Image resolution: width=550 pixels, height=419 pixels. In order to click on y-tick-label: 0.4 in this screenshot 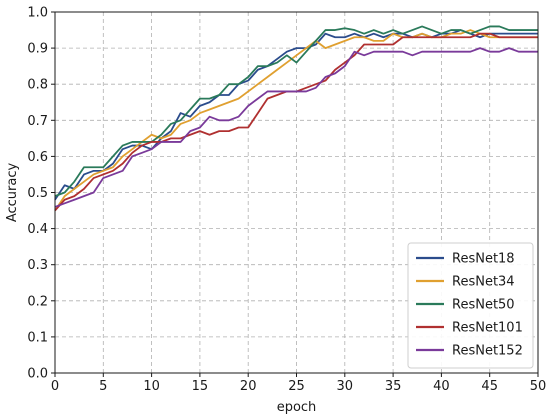, I will do `click(37, 229)`.